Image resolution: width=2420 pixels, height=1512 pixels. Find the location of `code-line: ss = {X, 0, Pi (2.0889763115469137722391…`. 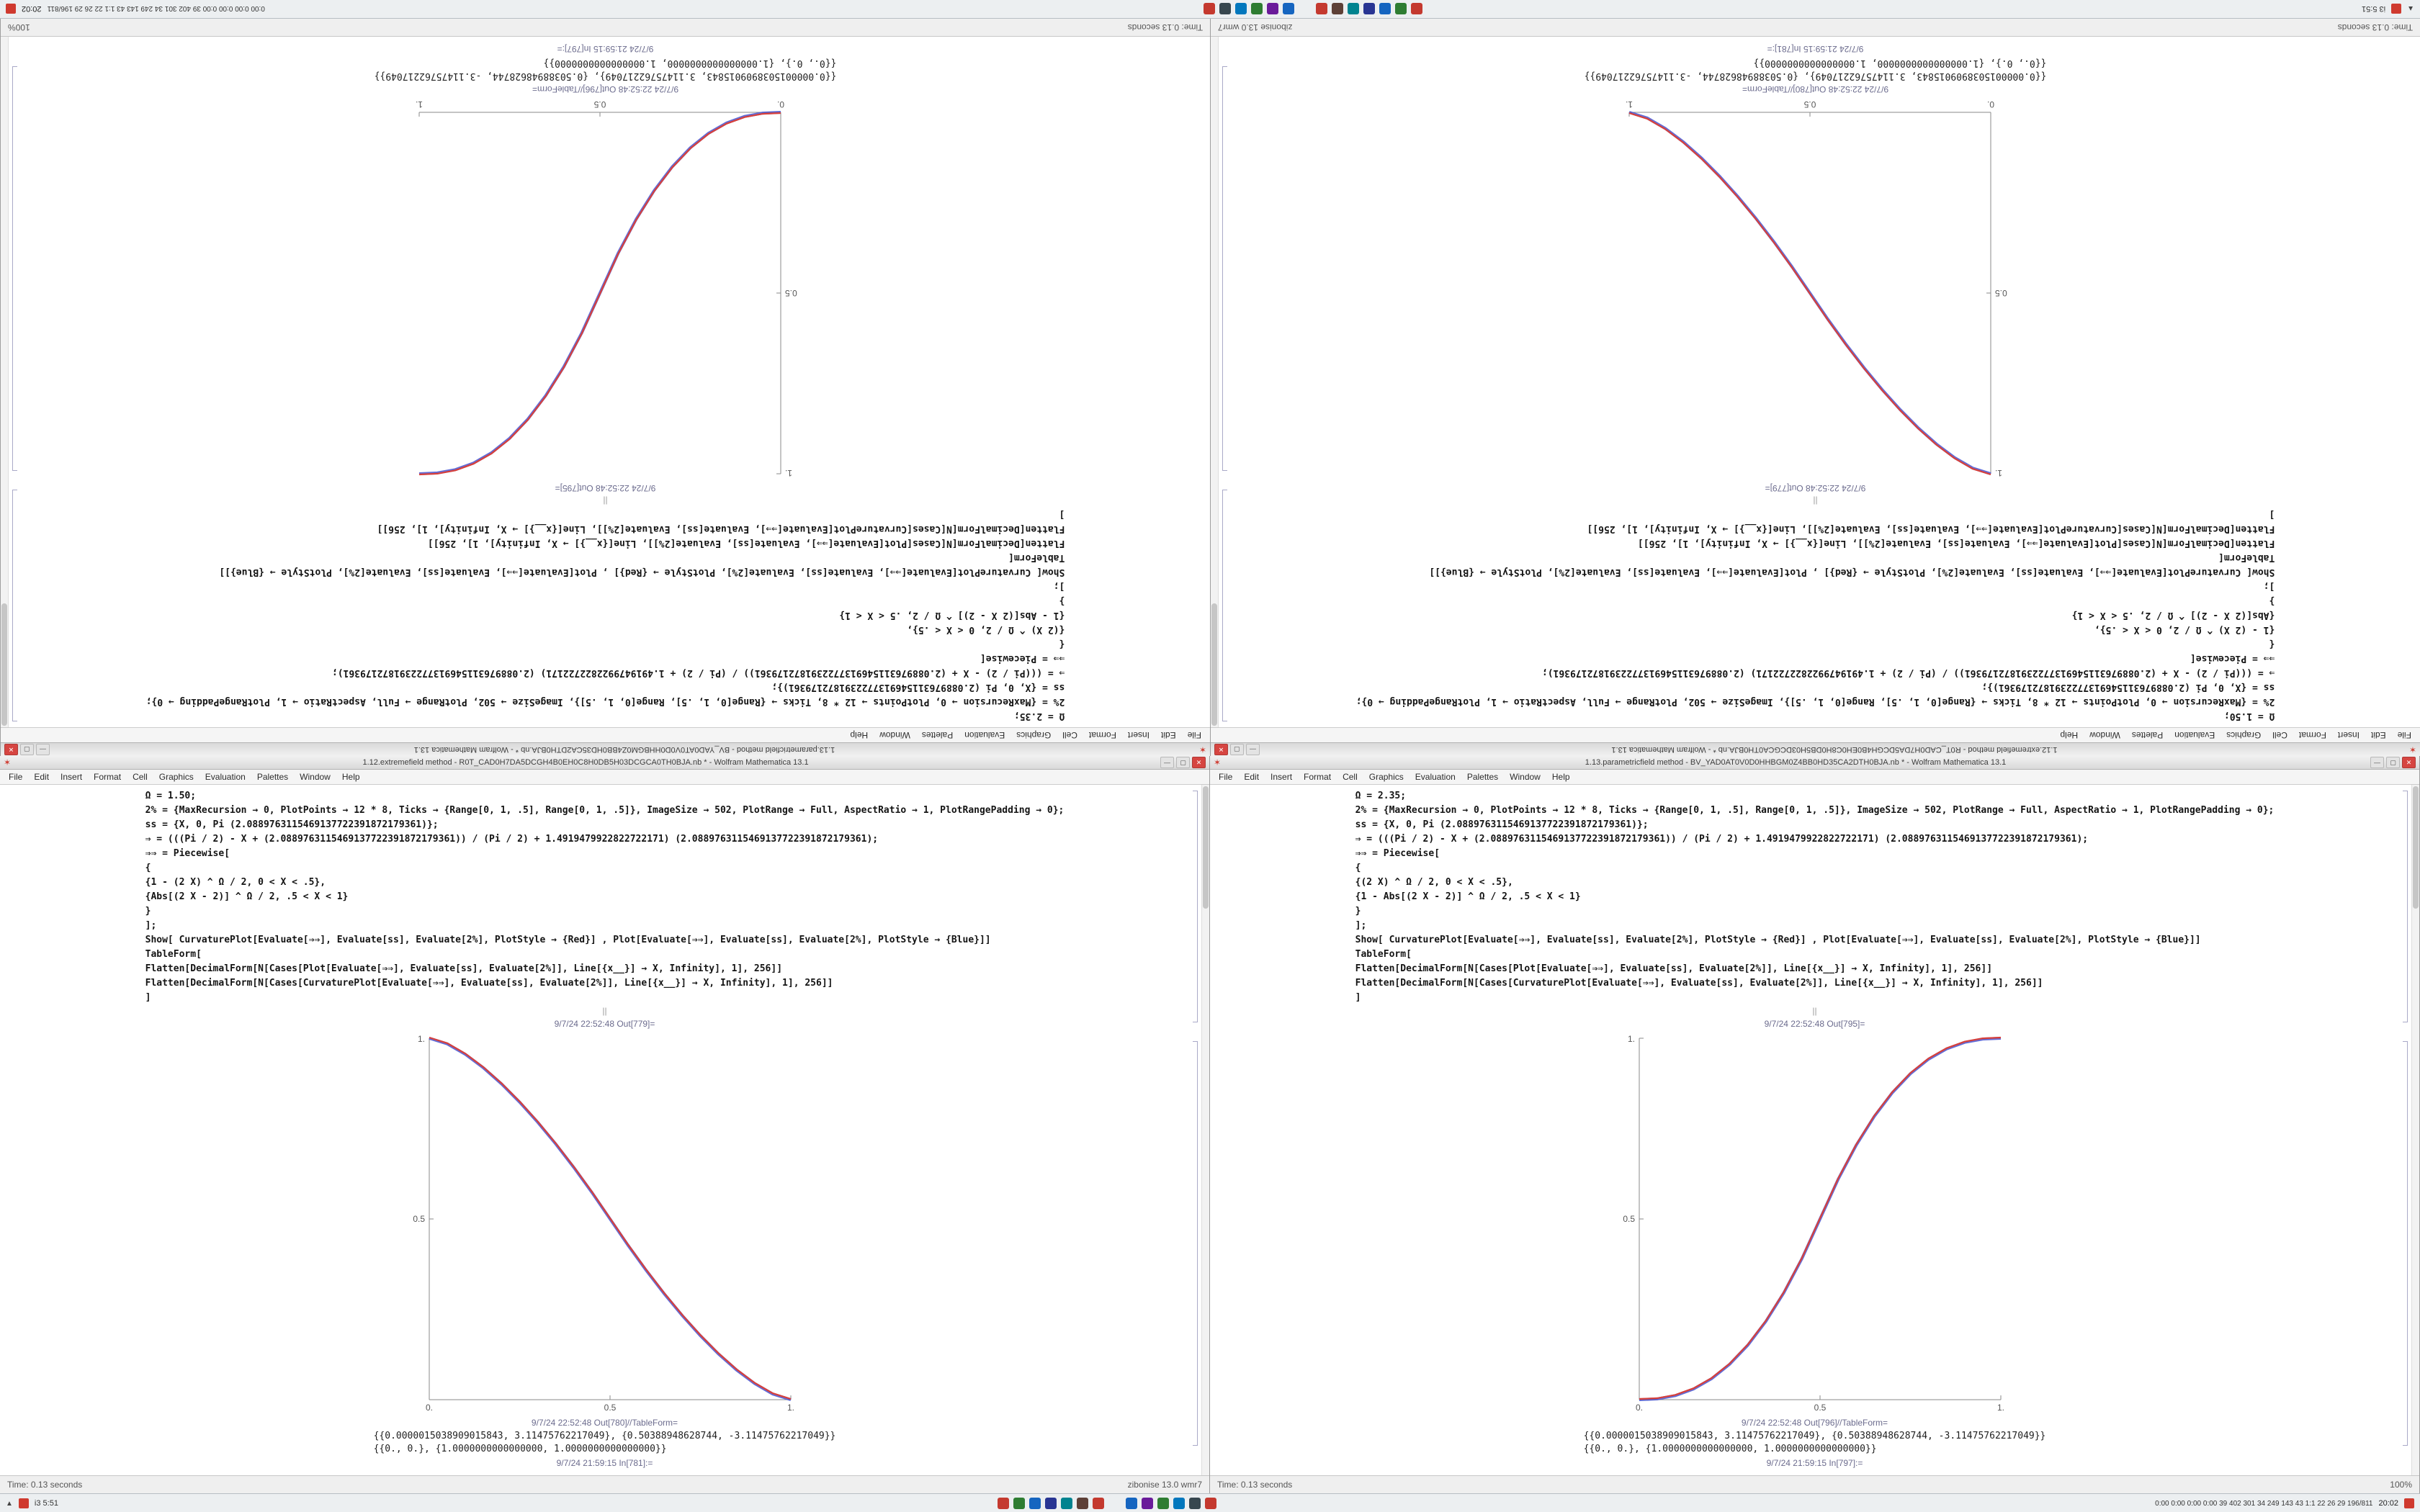

code-line: ss = {X, 0, Pi (2.0889763115469137722391… is located at coordinates (918, 687).